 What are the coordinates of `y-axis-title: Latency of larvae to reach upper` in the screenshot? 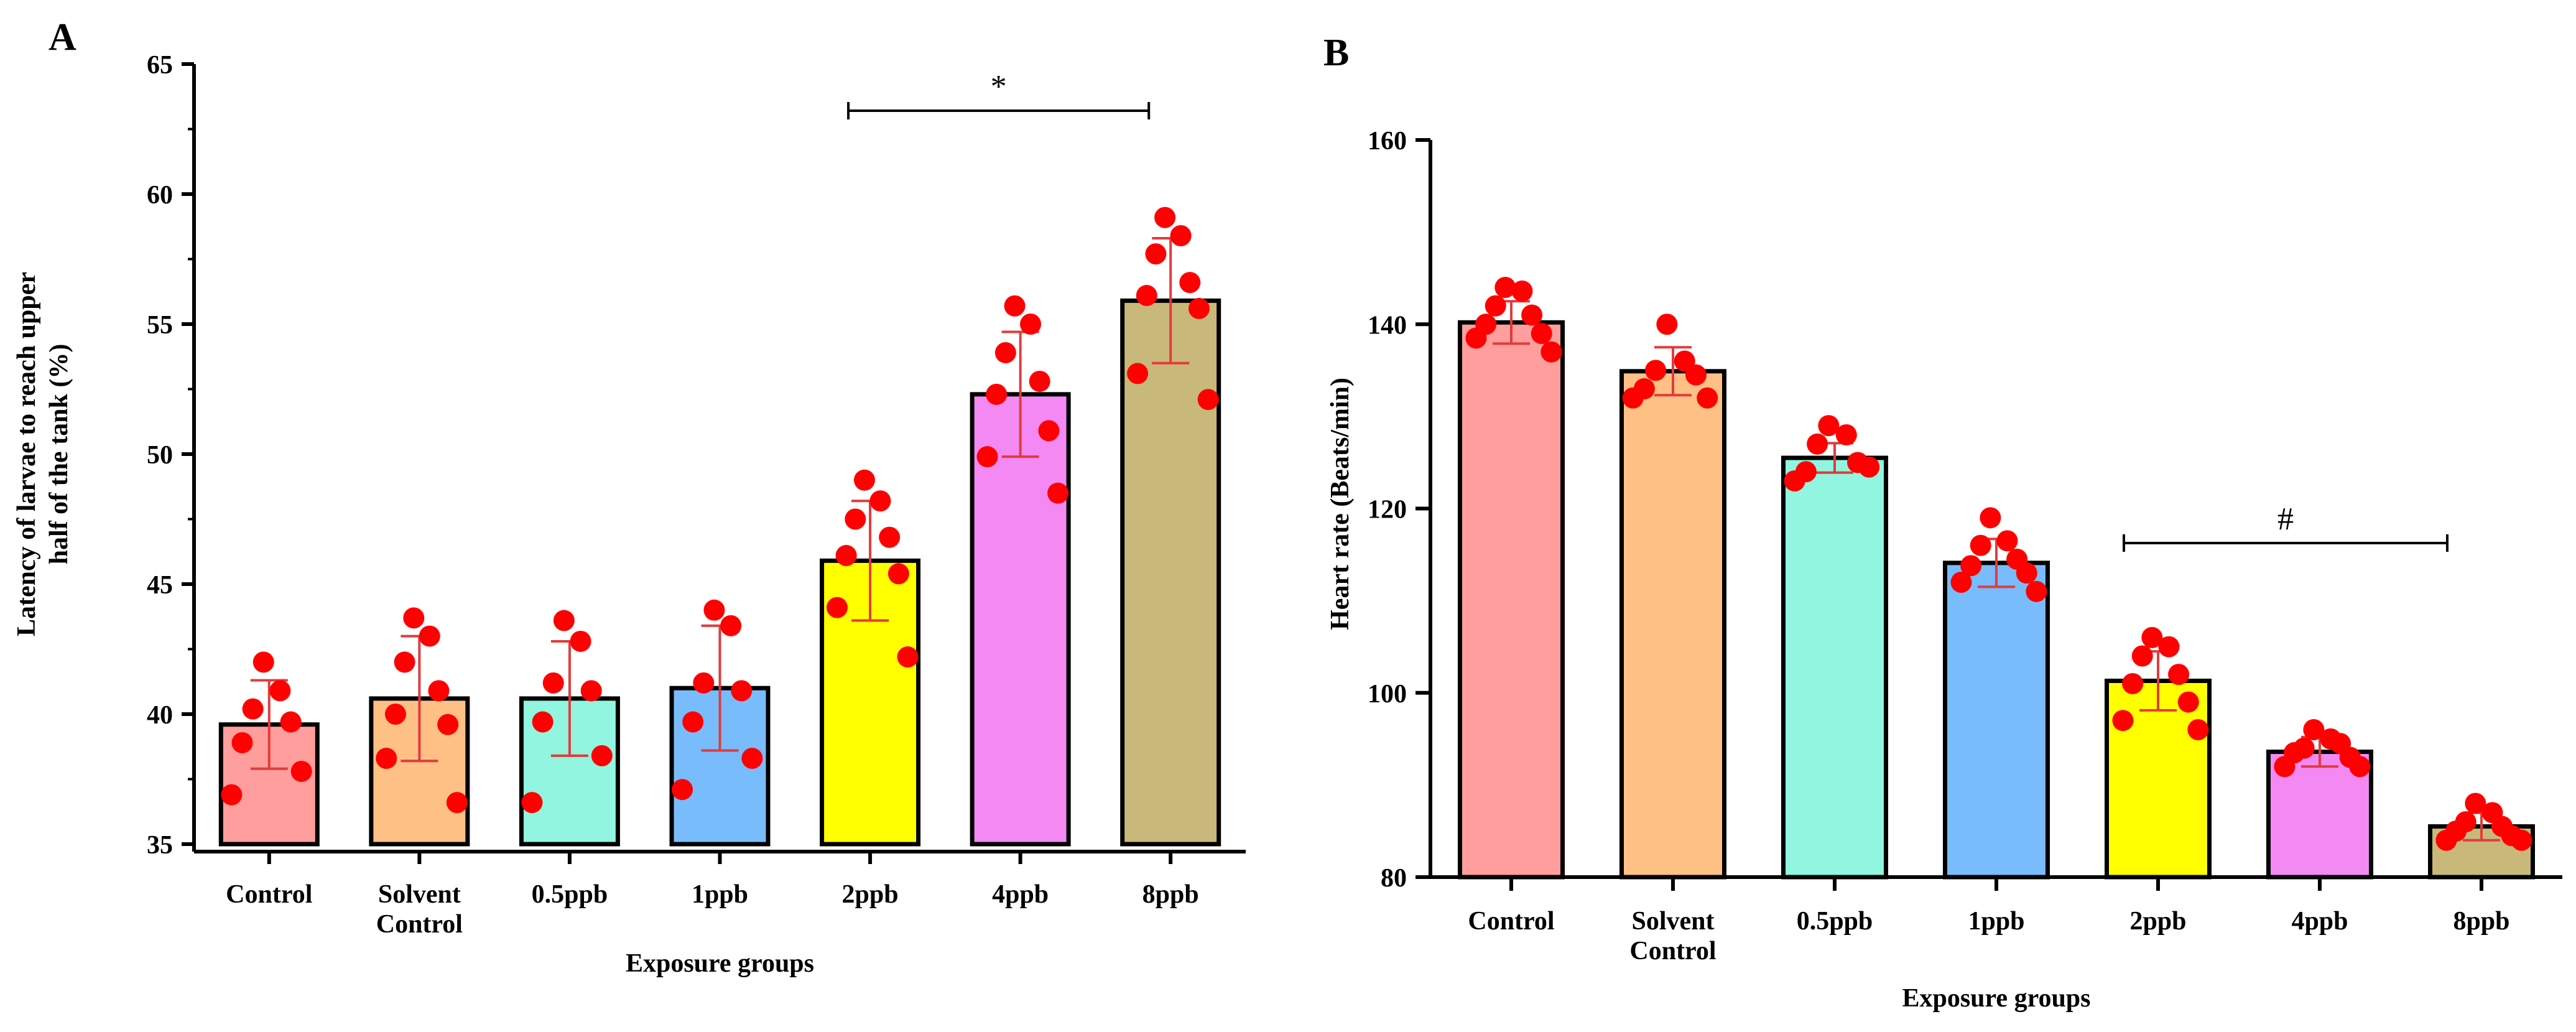 It's located at (27, 454).